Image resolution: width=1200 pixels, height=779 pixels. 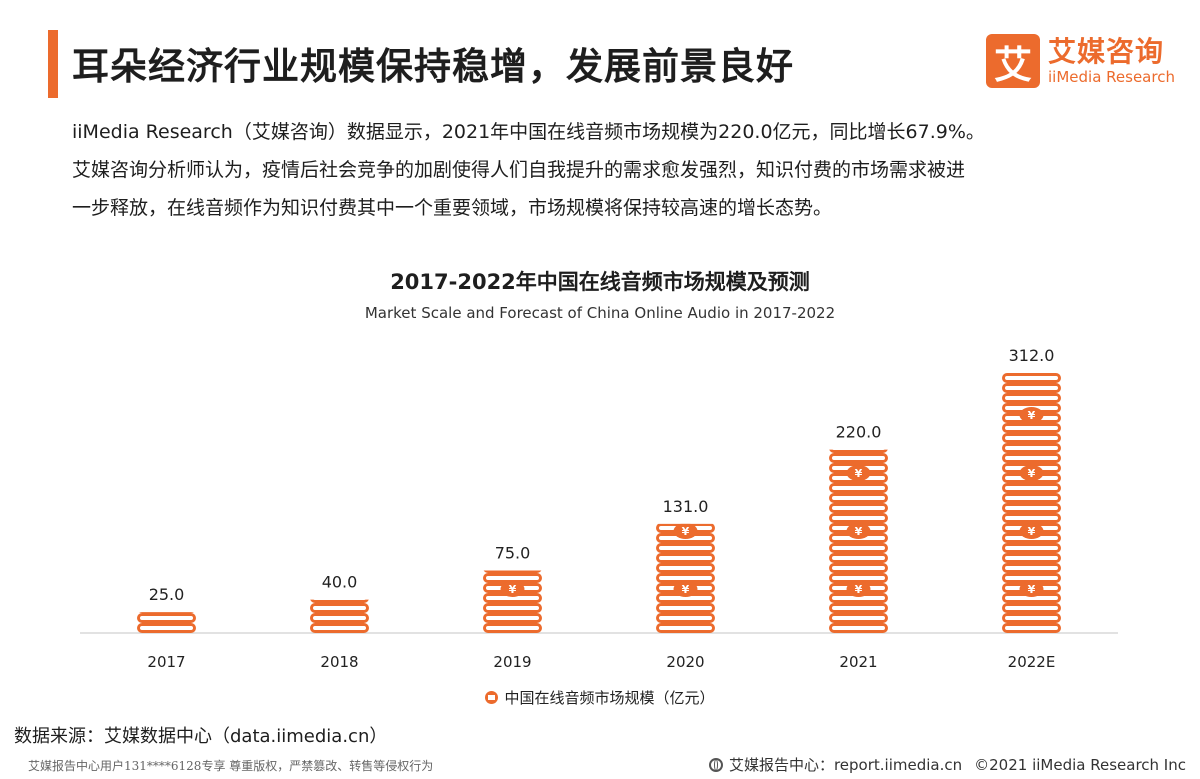 What do you see at coordinates (600, 282) in the screenshot?
I see `chart-title: 2017-2022年中国在线音频市场规模及预测` at bounding box center [600, 282].